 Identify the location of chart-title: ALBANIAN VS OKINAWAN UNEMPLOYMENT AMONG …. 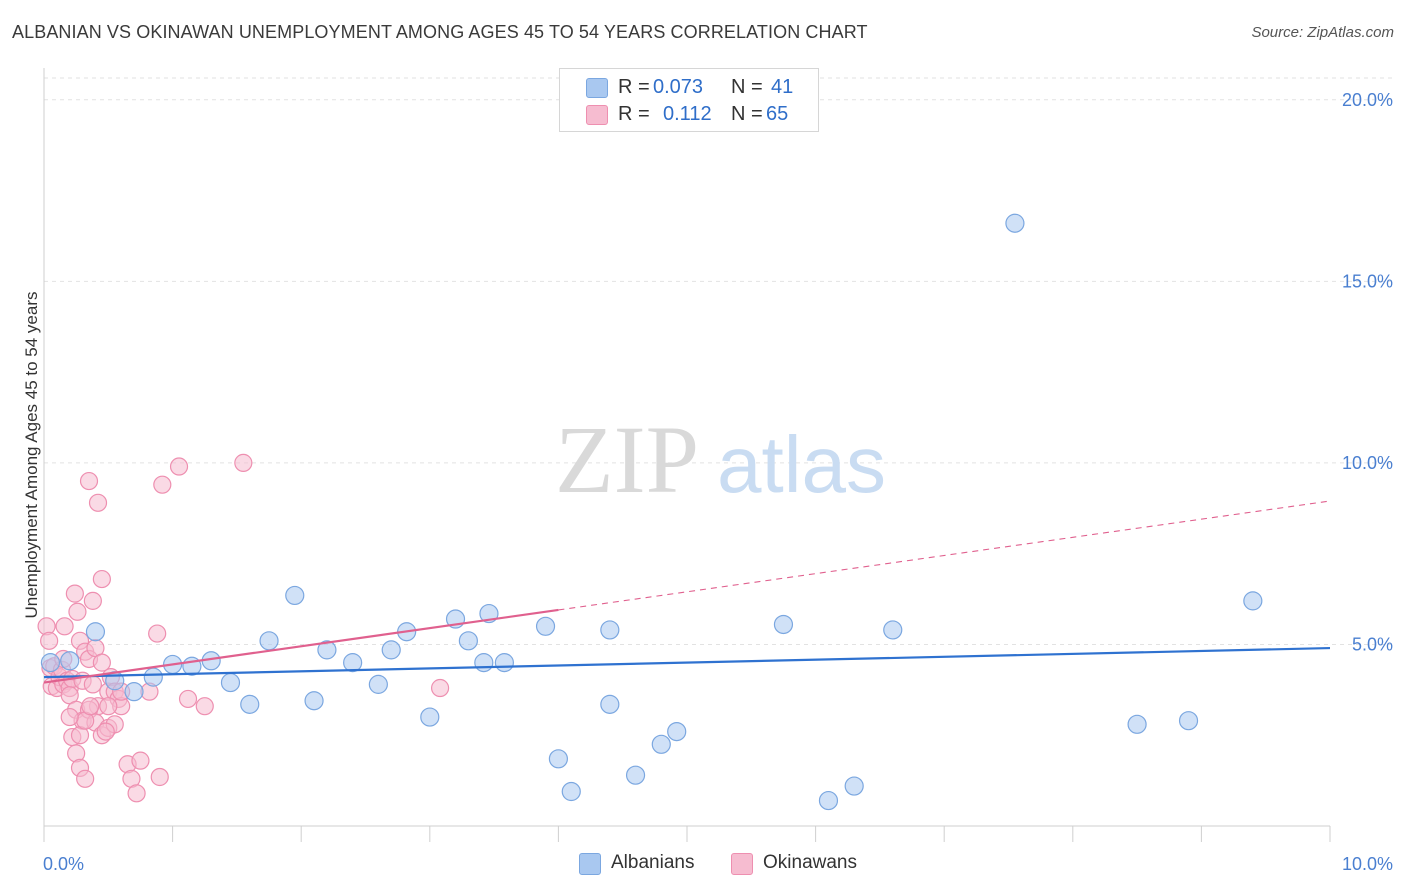
(440, 32).